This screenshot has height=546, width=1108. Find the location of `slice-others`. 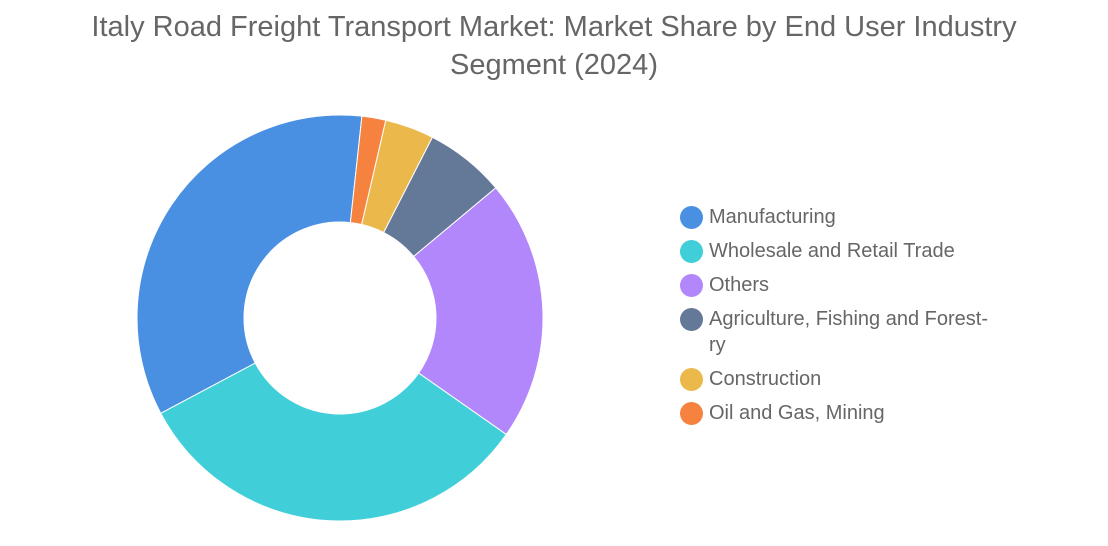

slice-others is located at coordinates (478, 311).